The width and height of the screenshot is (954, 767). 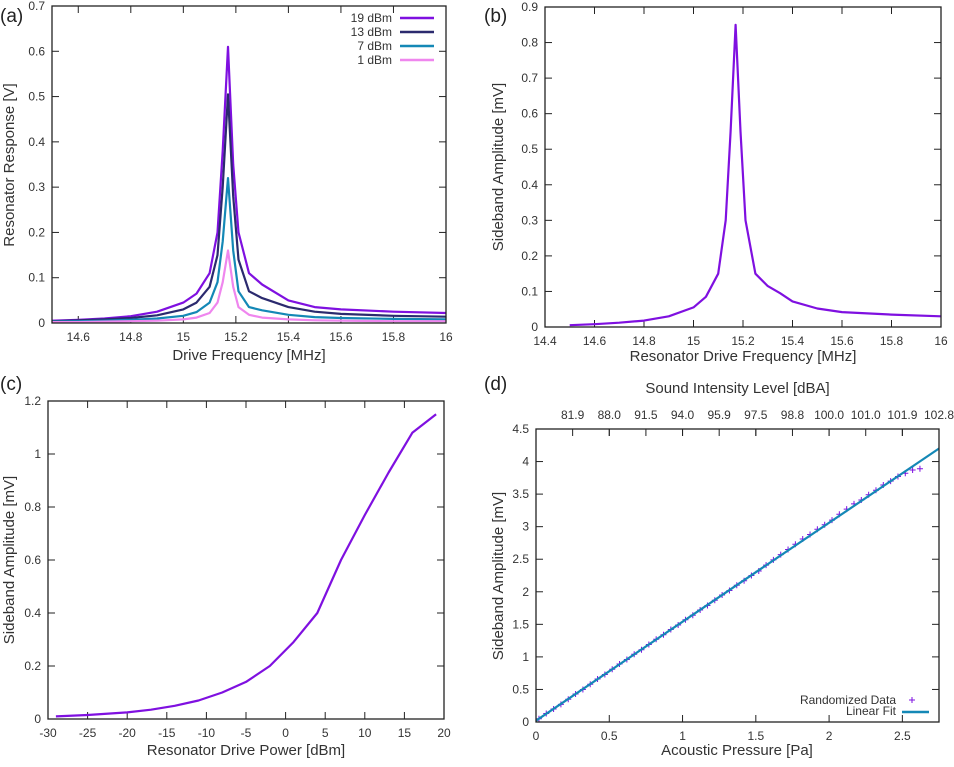 I want to click on x-tick-label: 20, so click(x=444, y=733).